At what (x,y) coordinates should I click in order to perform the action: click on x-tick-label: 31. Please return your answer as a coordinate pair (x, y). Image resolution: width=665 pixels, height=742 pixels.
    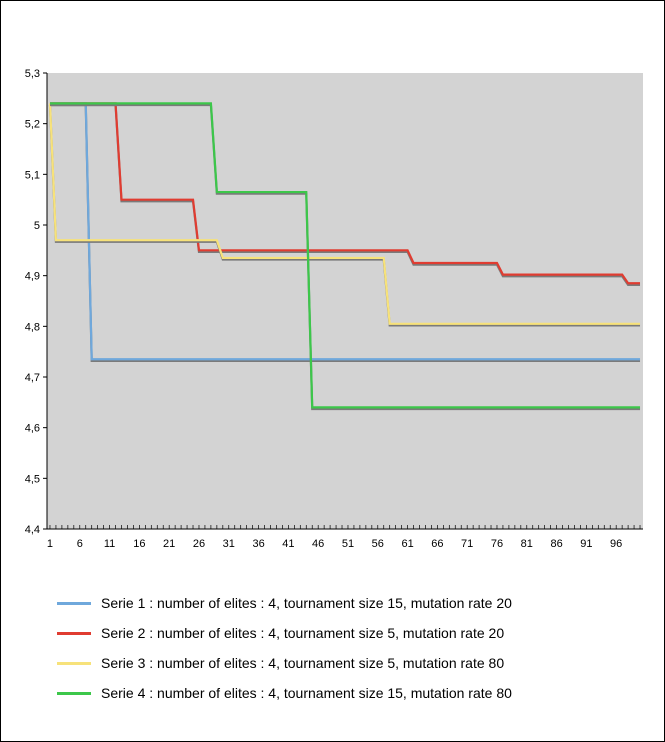
    Looking at the image, I should click on (229, 544).